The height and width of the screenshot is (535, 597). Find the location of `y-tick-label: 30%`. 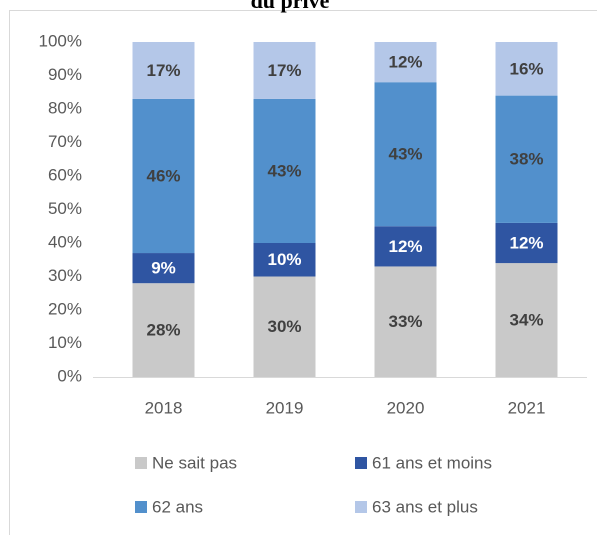

y-tick-label: 30% is located at coordinates (65, 275).